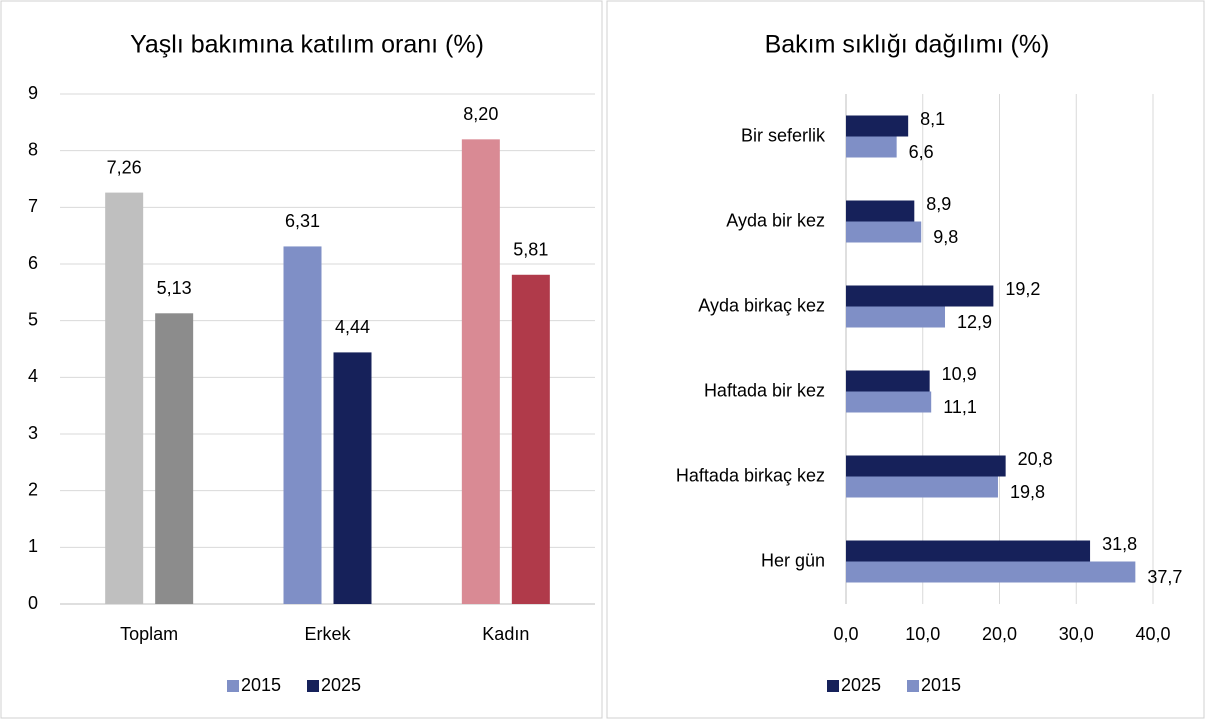 The height and width of the screenshot is (720, 1206). What do you see at coordinates (932, 119) in the screenshot?
I see `value-label: 8,1` at bounding box center [932, 119].